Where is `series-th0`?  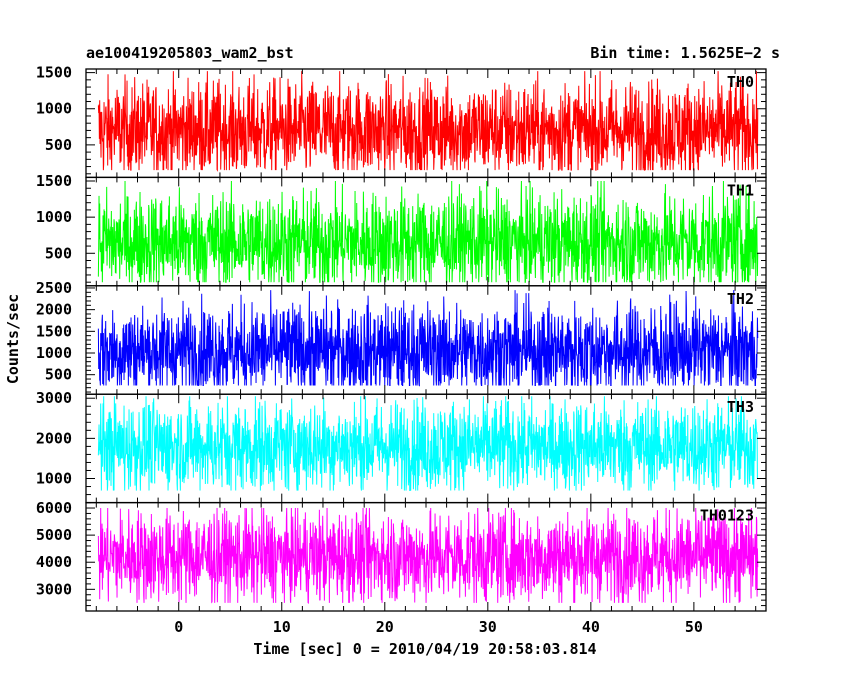 series-th0 is located at coordinates (428, 121).